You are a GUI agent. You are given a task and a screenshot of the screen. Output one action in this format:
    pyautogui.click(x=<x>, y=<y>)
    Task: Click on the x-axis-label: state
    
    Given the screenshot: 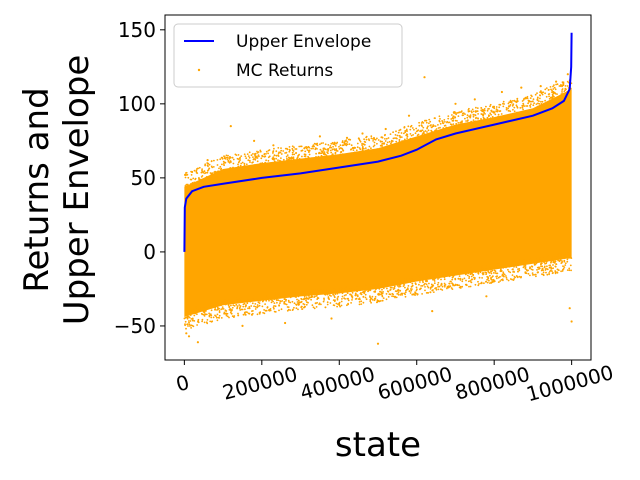 What is the action you would take?
    pyautogui.click(x=378, y=445)
    